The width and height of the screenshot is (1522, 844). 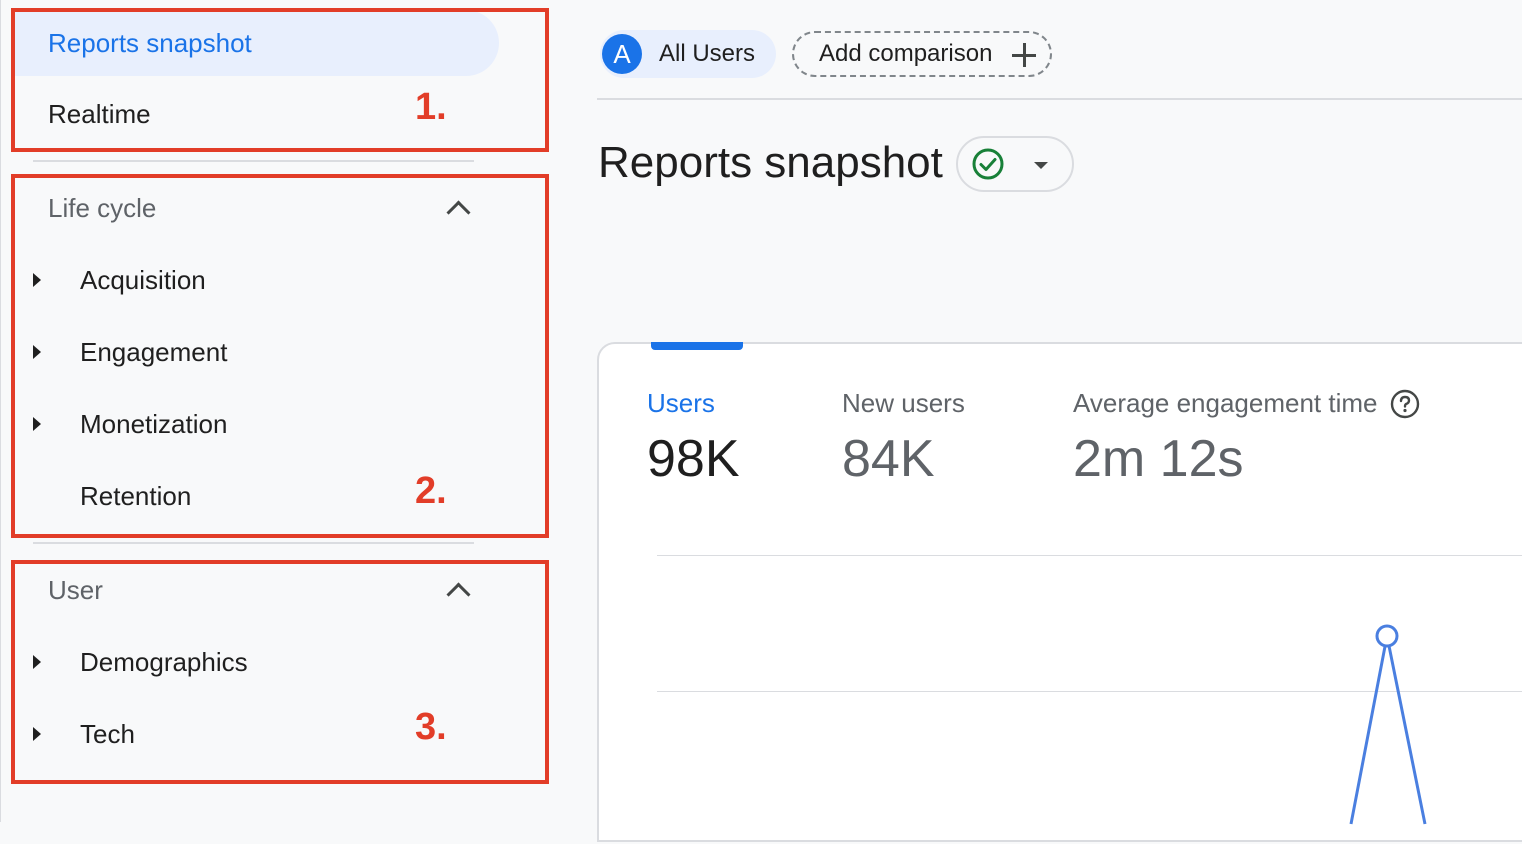 What do you see at coordinates (431, 727) in the screenshot?
I see `annotation-number: 3.` at bounding box center [431, 727].